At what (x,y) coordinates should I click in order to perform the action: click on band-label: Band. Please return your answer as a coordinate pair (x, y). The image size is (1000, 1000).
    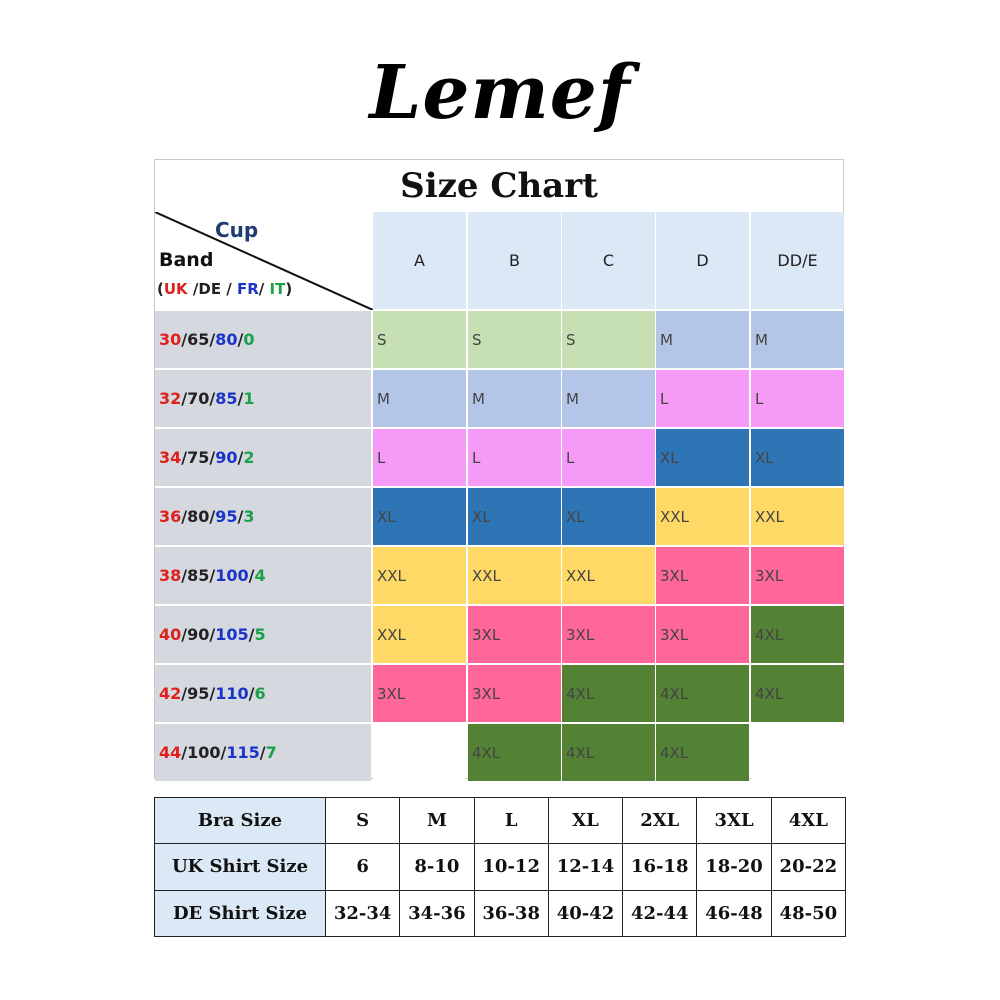
    Looking at the image, I should click on (186, 260).